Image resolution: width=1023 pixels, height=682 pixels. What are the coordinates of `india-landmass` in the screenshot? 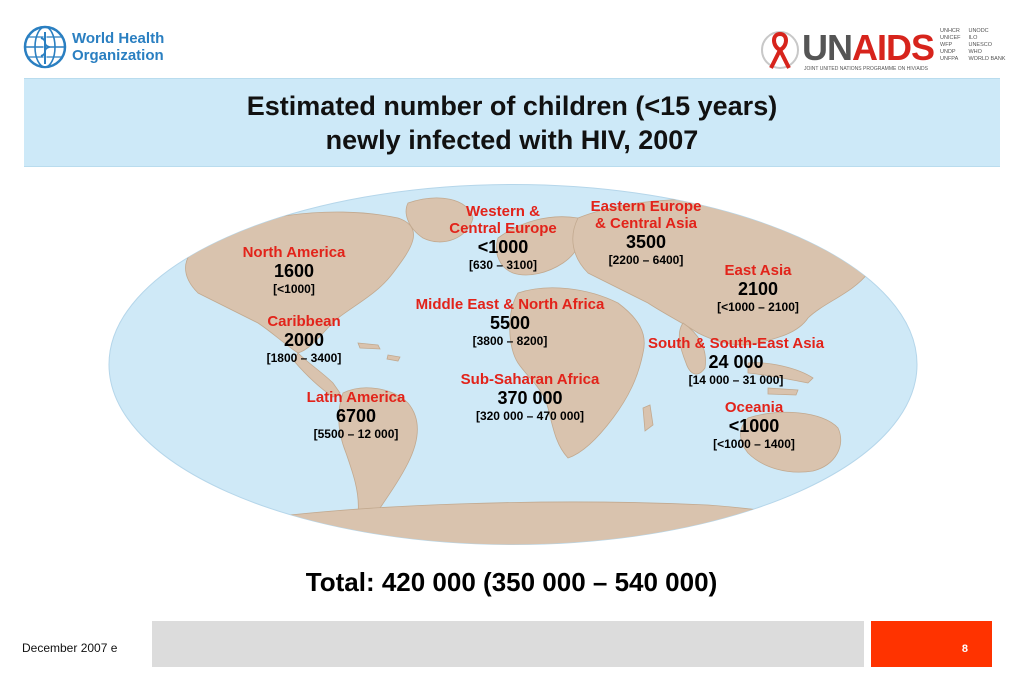 It's located at (692, 348).